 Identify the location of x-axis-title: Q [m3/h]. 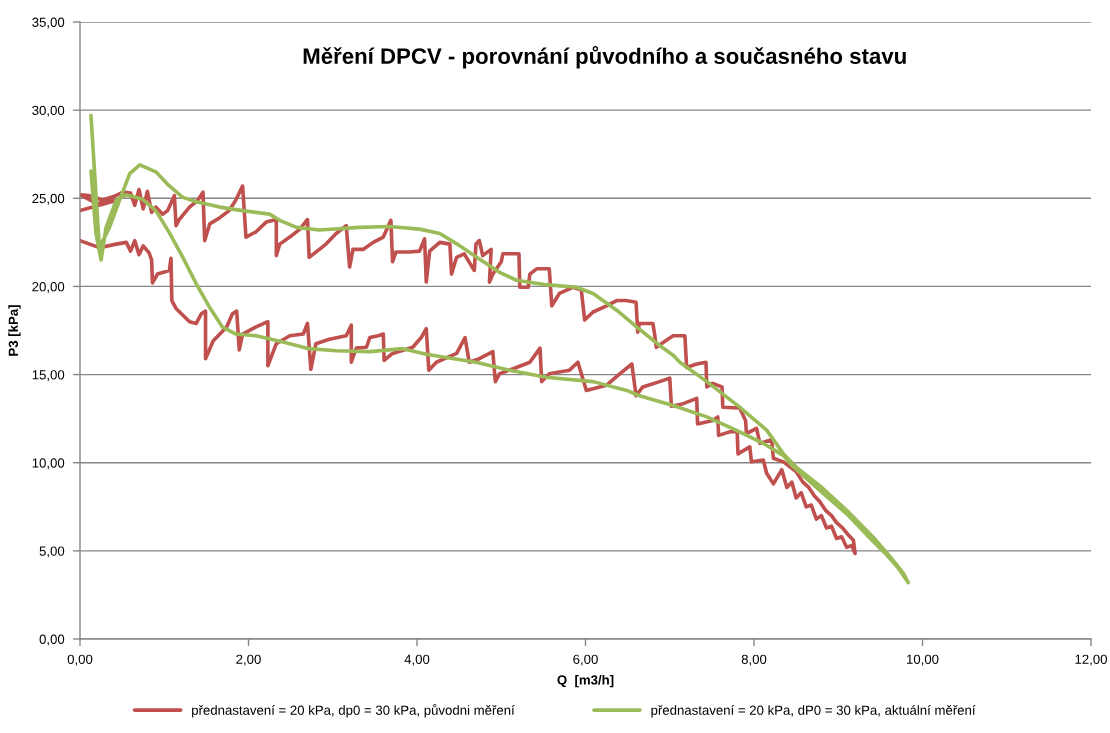
(585, 681).